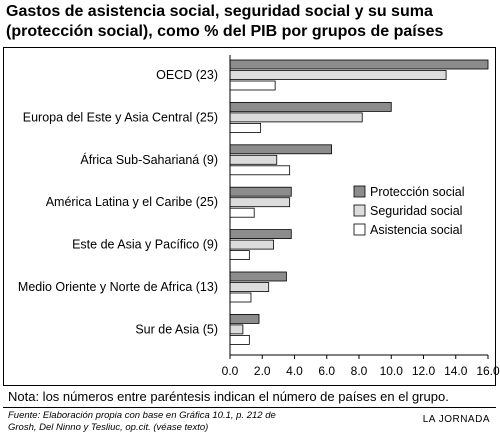  I want to click on x-tick-label-6: 10.0, so click(392, 371).